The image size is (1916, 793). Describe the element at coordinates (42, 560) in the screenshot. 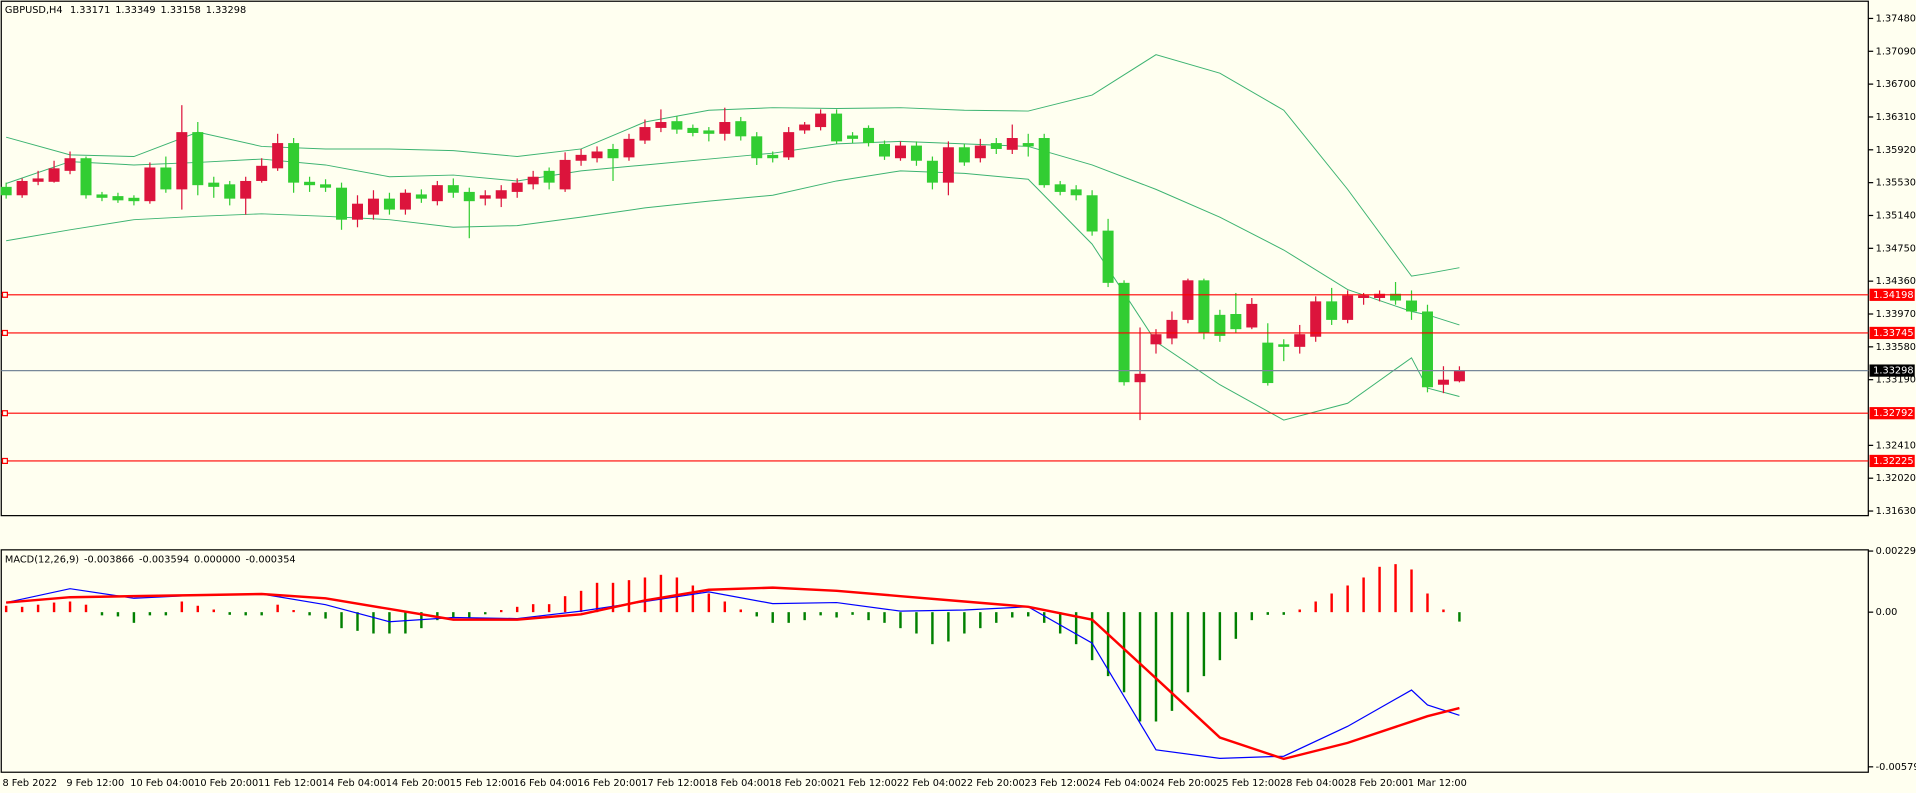

I see `macd-title: MACD(12,26,9)` at that location.